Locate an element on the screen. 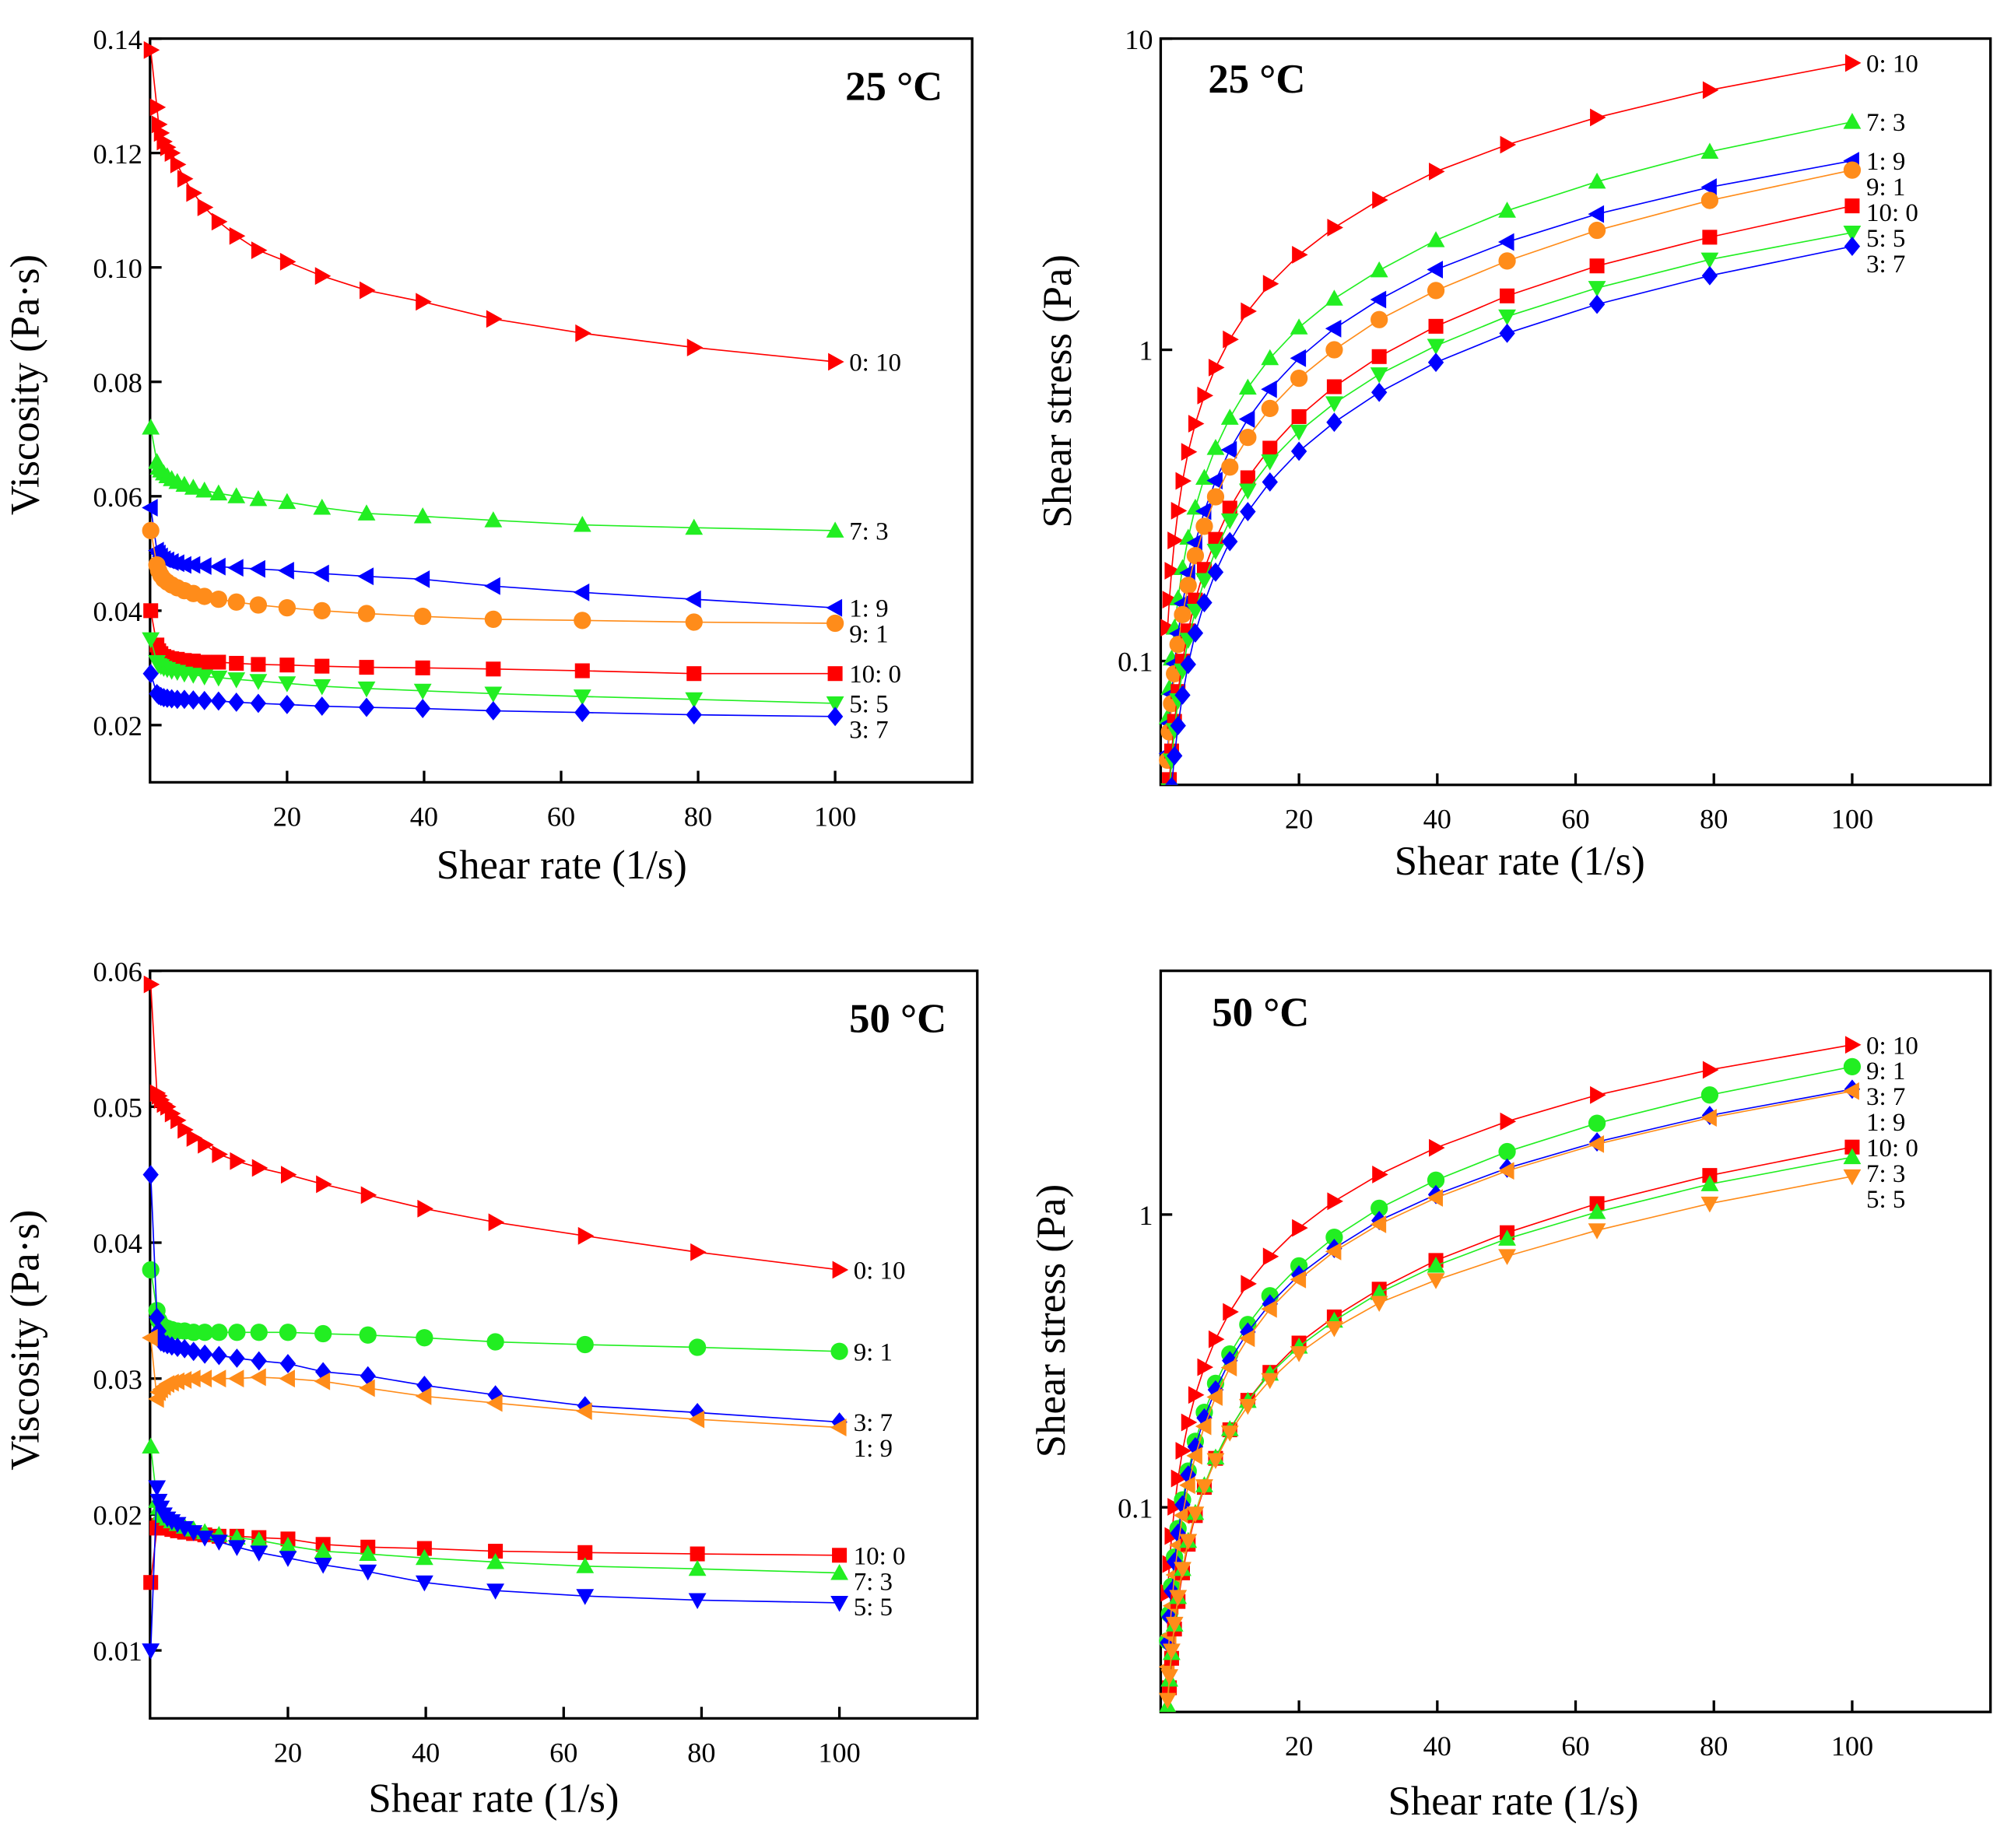 The height and width of the screenshot is (1848, 2011). y-tick-label: 1 is located at coordinates (1146, 350).